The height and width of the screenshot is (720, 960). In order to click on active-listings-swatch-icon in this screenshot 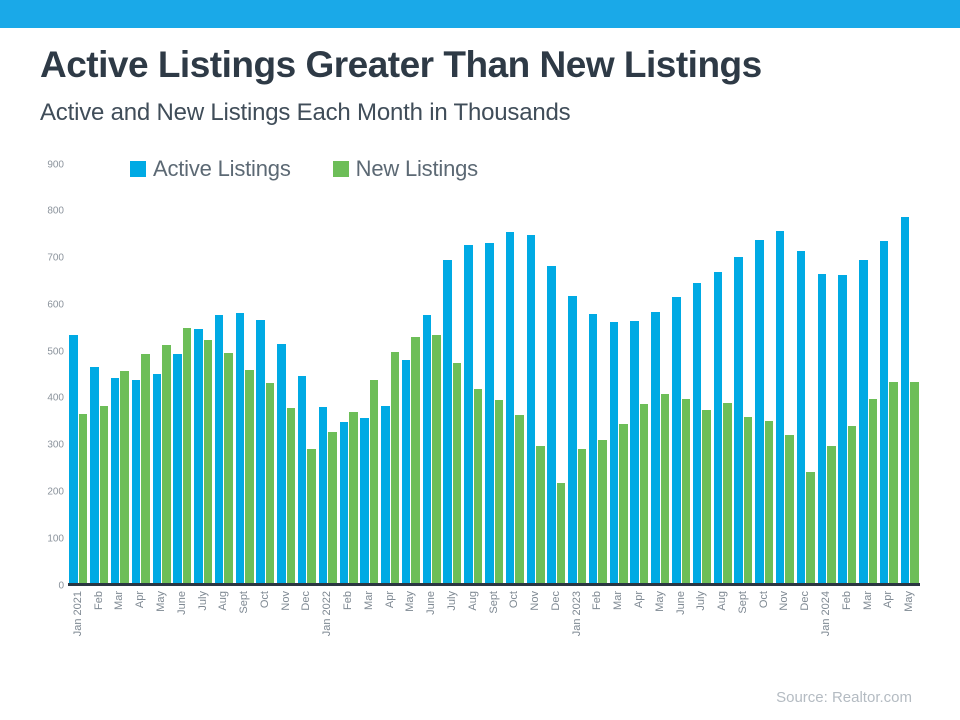, I will do `click(138, 168)`.